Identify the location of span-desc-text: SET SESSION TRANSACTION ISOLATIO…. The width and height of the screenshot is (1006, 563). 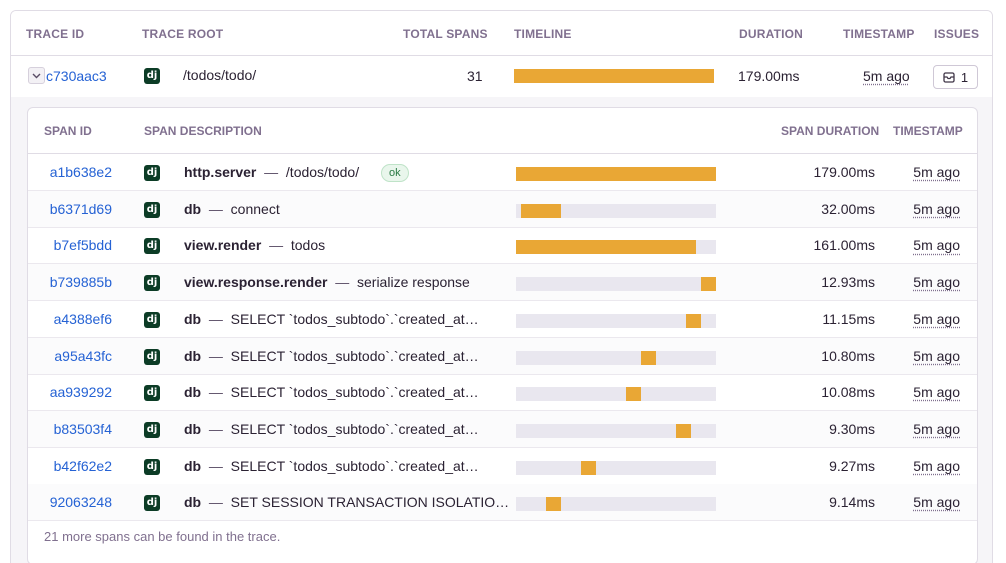
(370, 502).